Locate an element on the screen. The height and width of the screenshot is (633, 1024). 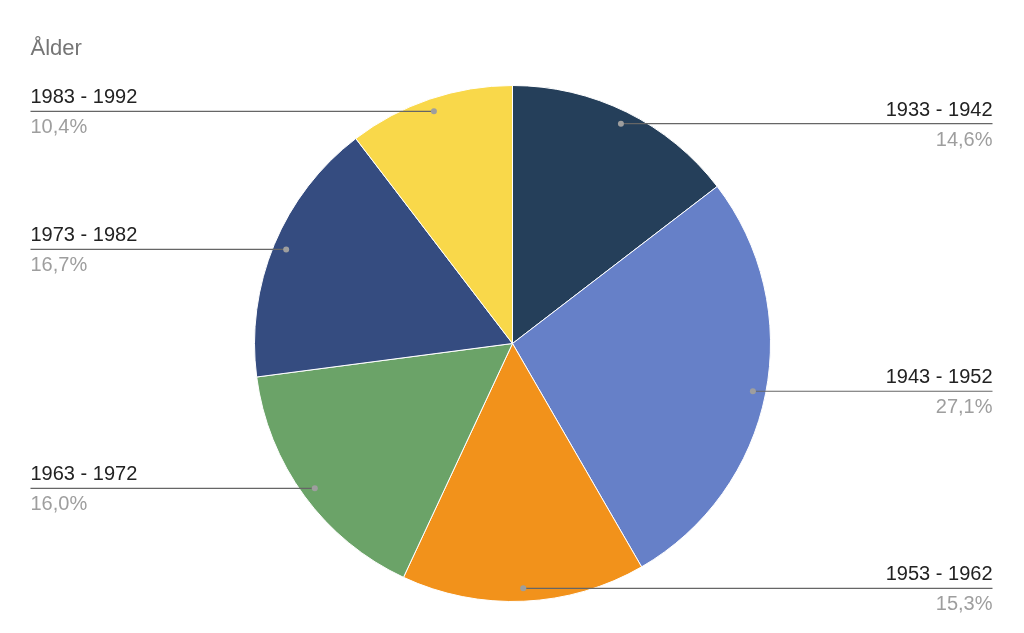
slice-label: 1973 - 1982 is located at coordinates (84, 234).